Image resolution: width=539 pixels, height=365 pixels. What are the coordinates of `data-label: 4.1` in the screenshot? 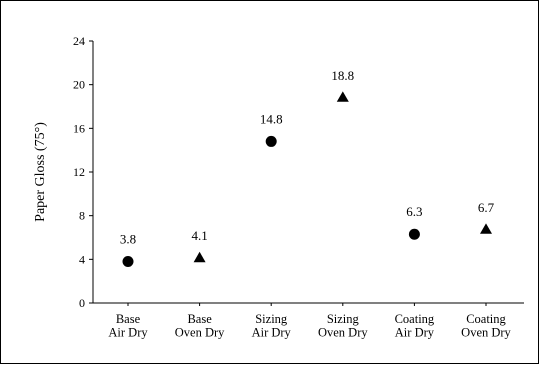 It's located at (199, 235).